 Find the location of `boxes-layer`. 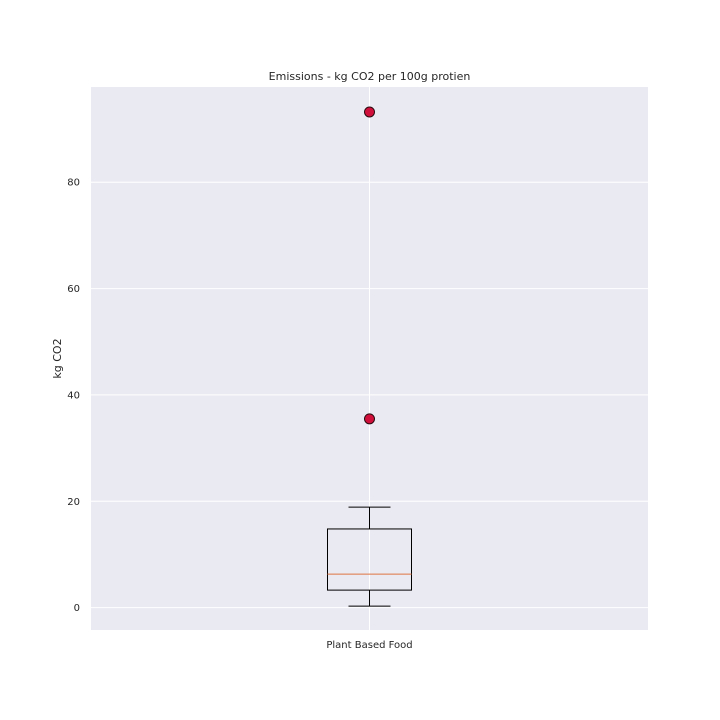

boxes-layer is located at coordinates (369, 356).